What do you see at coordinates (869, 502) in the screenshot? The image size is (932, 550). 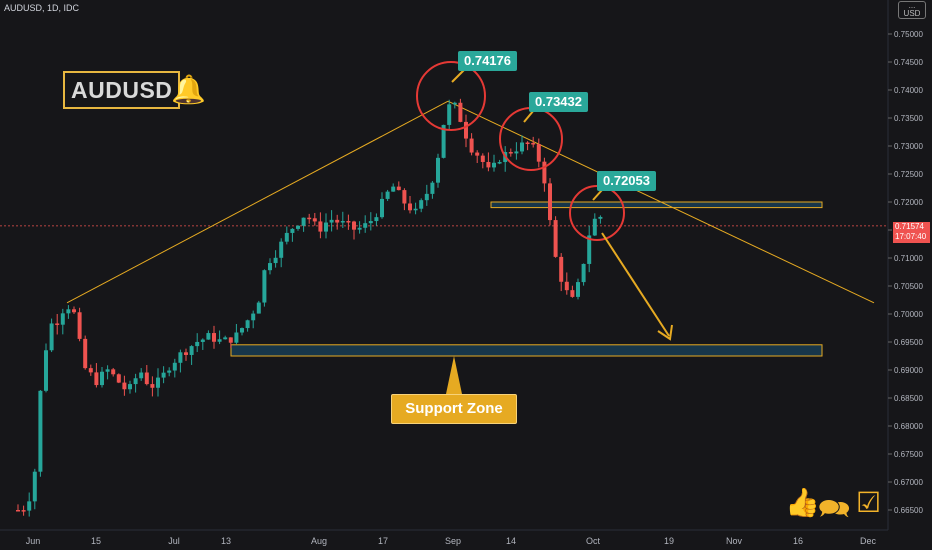 I see `check-box-icon: ☑` at bounding box center [869, 502].